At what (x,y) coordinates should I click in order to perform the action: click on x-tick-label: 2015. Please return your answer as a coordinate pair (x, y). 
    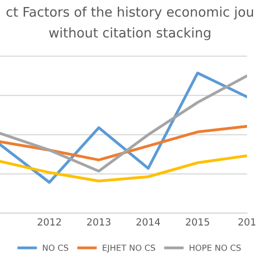
    Looking at the image, I should click on (198, 222).